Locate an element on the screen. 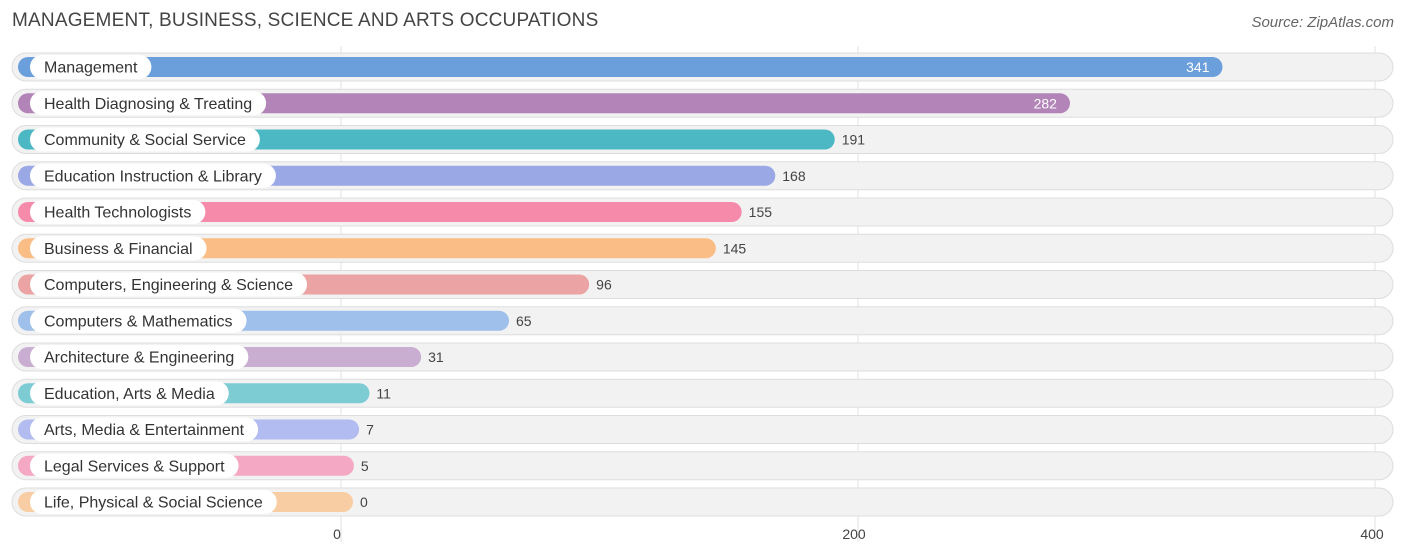  value-label: 168 is located at coordinates (794, 176).